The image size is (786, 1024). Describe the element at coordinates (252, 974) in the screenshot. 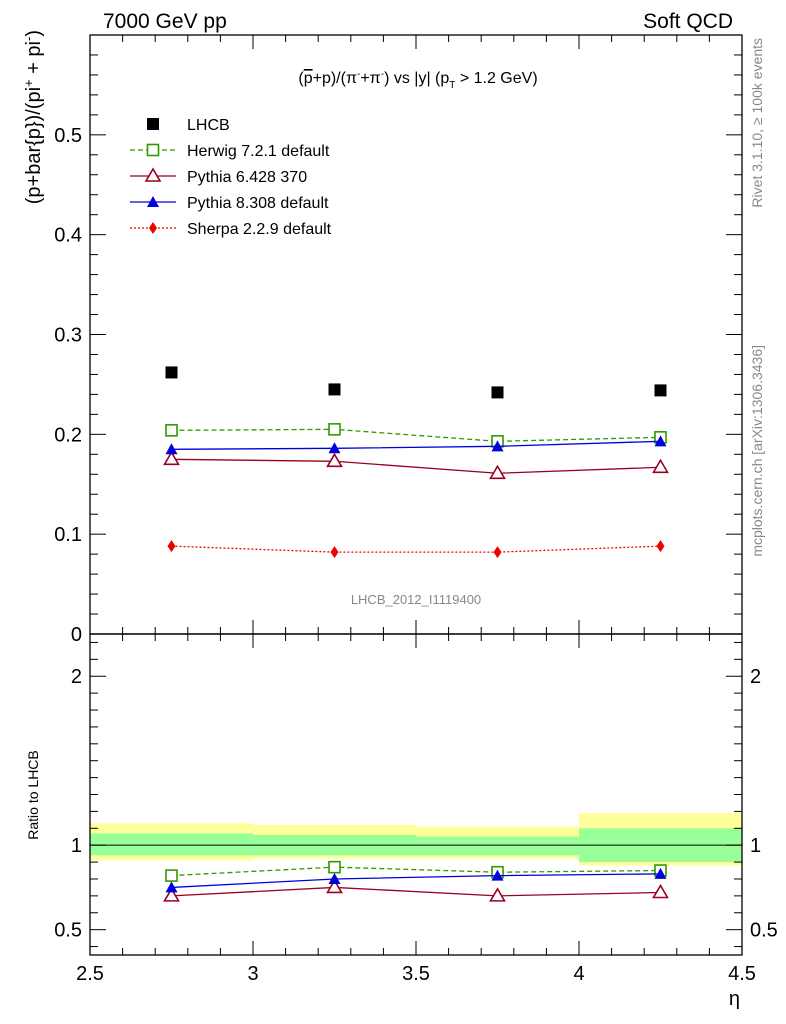

I see `x-tick-label: 3` at that location.